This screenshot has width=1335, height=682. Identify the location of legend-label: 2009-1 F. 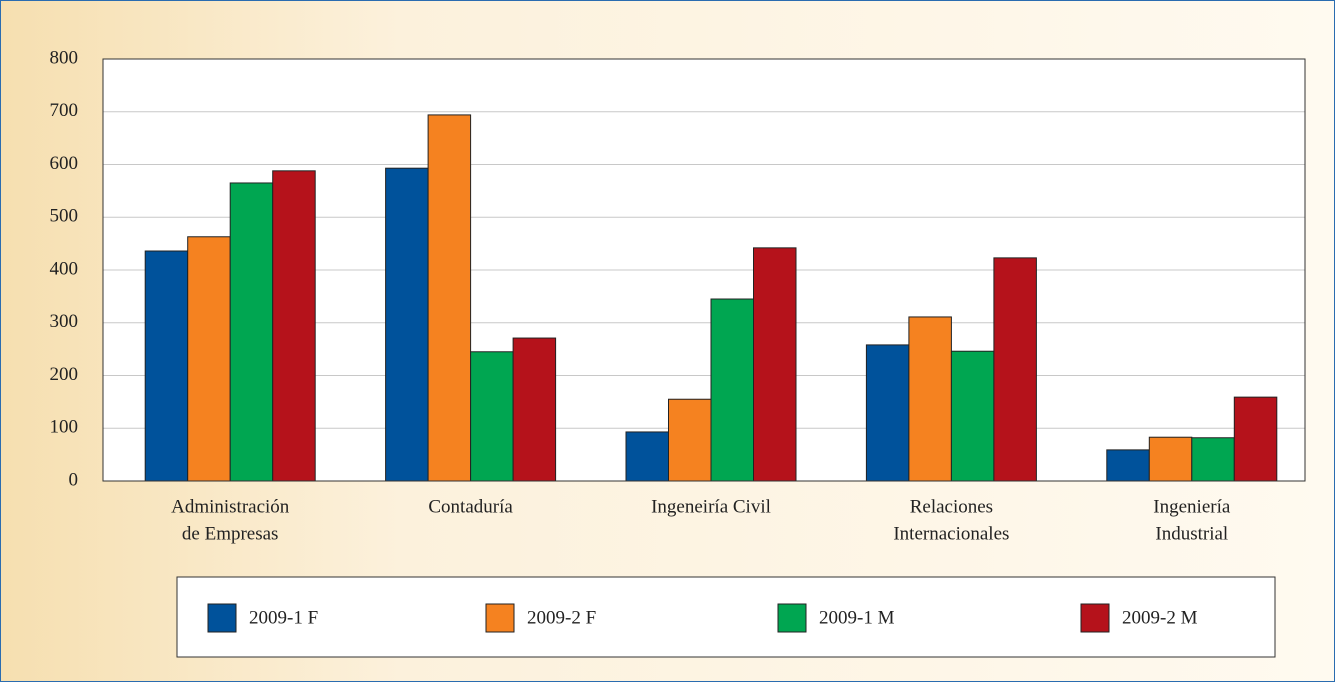
(283, 617).